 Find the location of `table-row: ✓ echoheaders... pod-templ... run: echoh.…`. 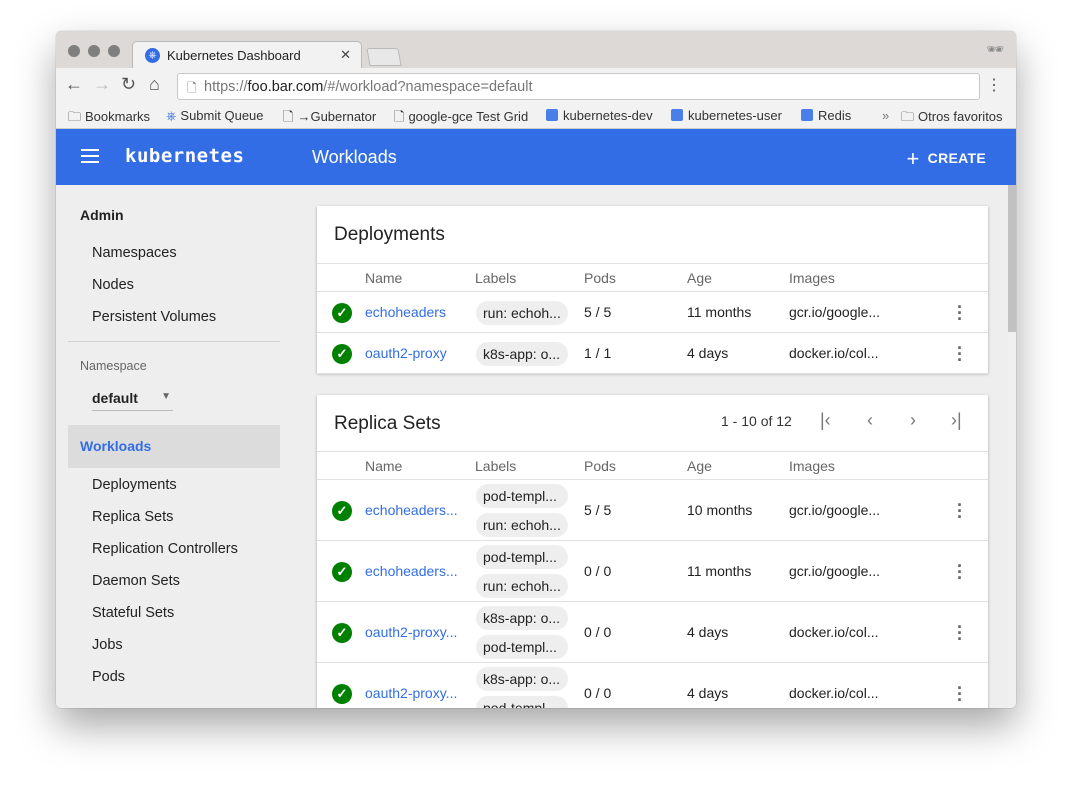

table-row: ✓ echoheaders... pod-templ... run: echoh.… is located at coordinates (652, 571).